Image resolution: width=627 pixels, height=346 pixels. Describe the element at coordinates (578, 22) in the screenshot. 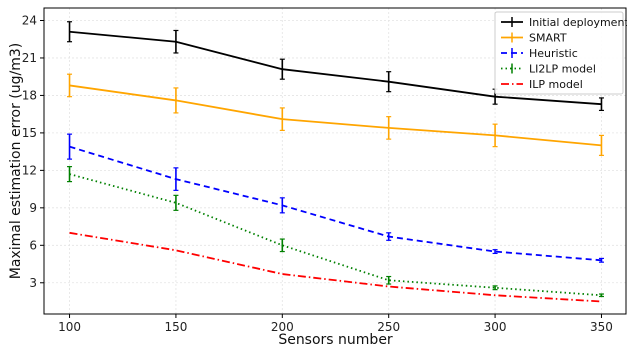

I see `legend-label: Initial deployment` at that location.